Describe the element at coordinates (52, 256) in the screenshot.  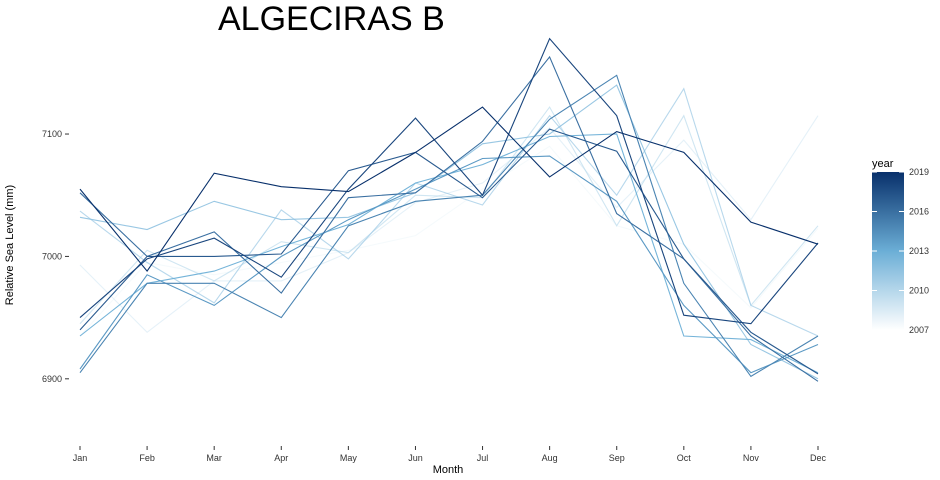
I see `y-tick-label: 7000` at that location.